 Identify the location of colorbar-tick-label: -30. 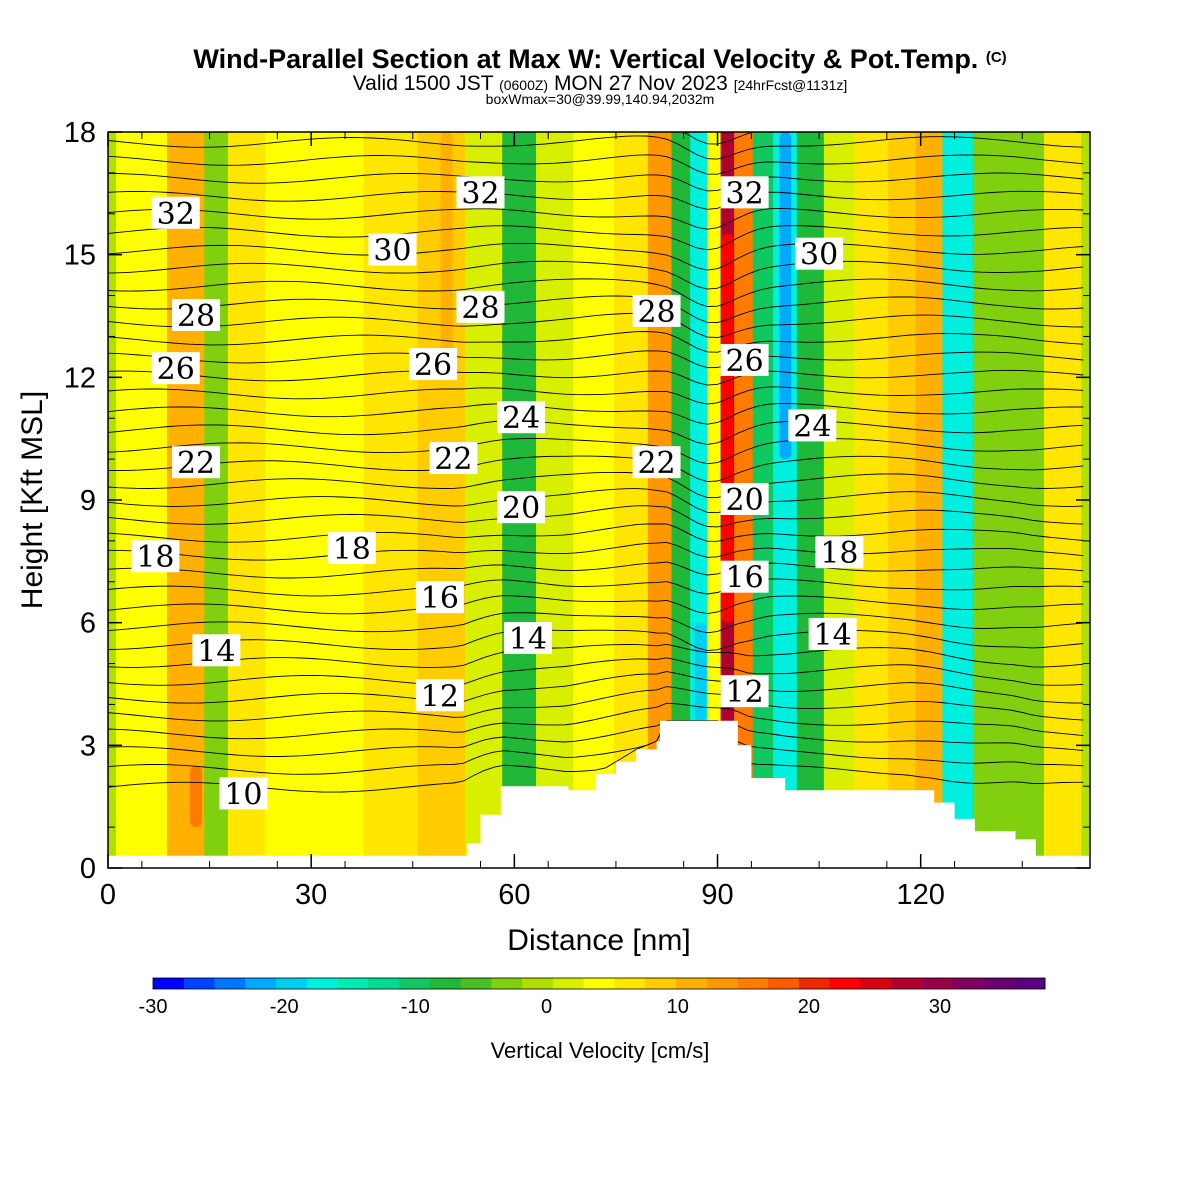
(153, 1007).